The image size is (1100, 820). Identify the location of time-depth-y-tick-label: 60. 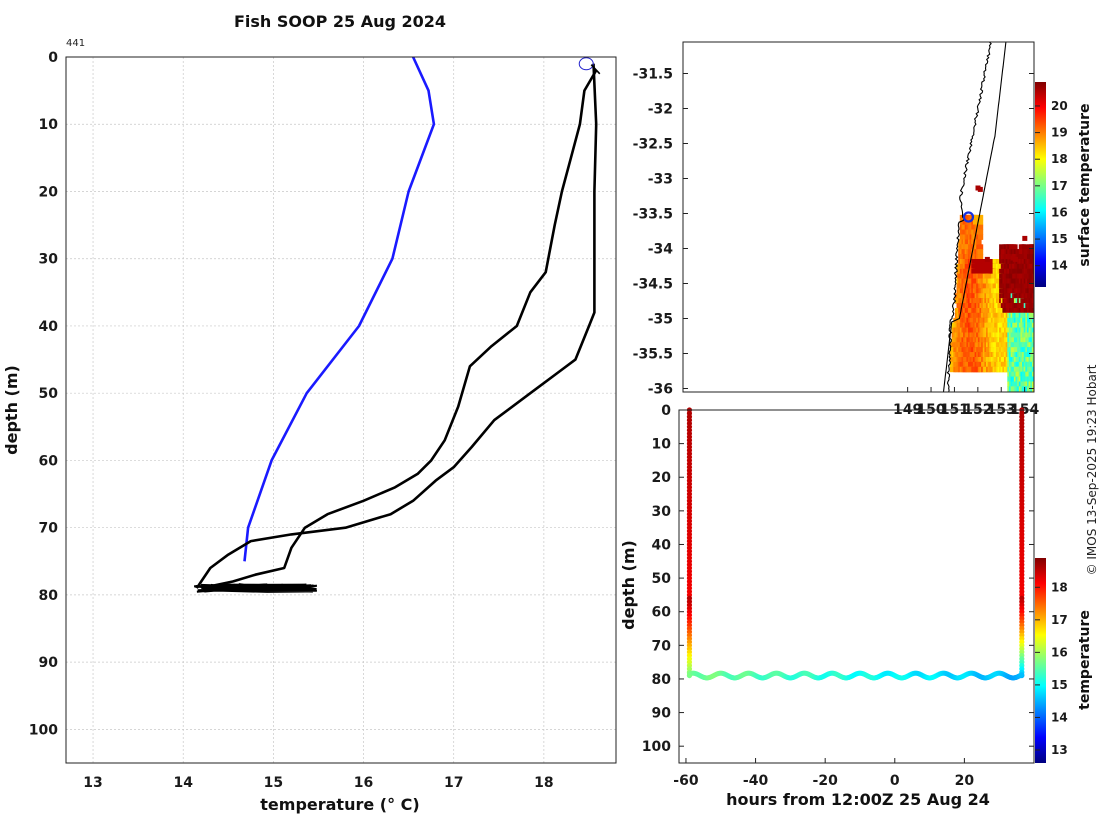
(662, 613).